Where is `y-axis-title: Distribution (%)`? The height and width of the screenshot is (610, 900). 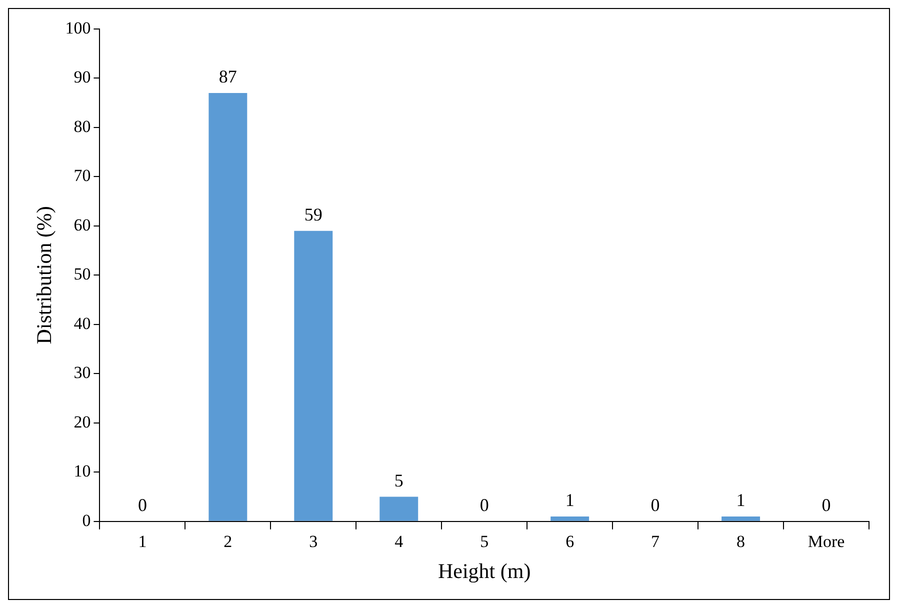
y-axis-title: Distribution (%) is located at coordinates (44, 275).